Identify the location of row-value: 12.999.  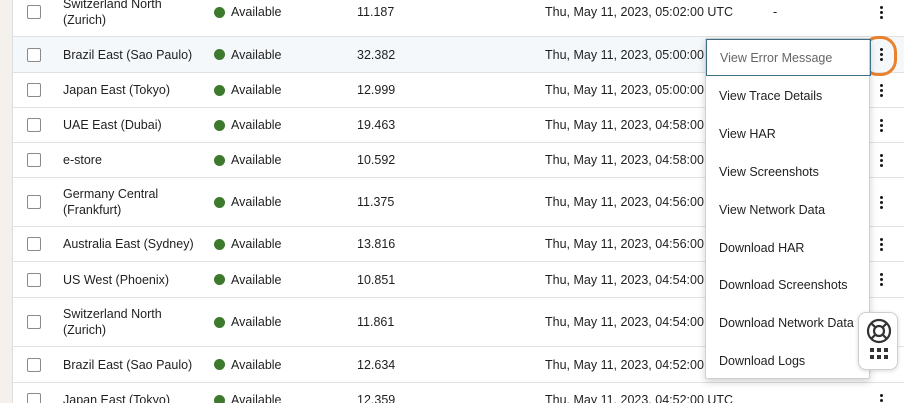
(376, 90).